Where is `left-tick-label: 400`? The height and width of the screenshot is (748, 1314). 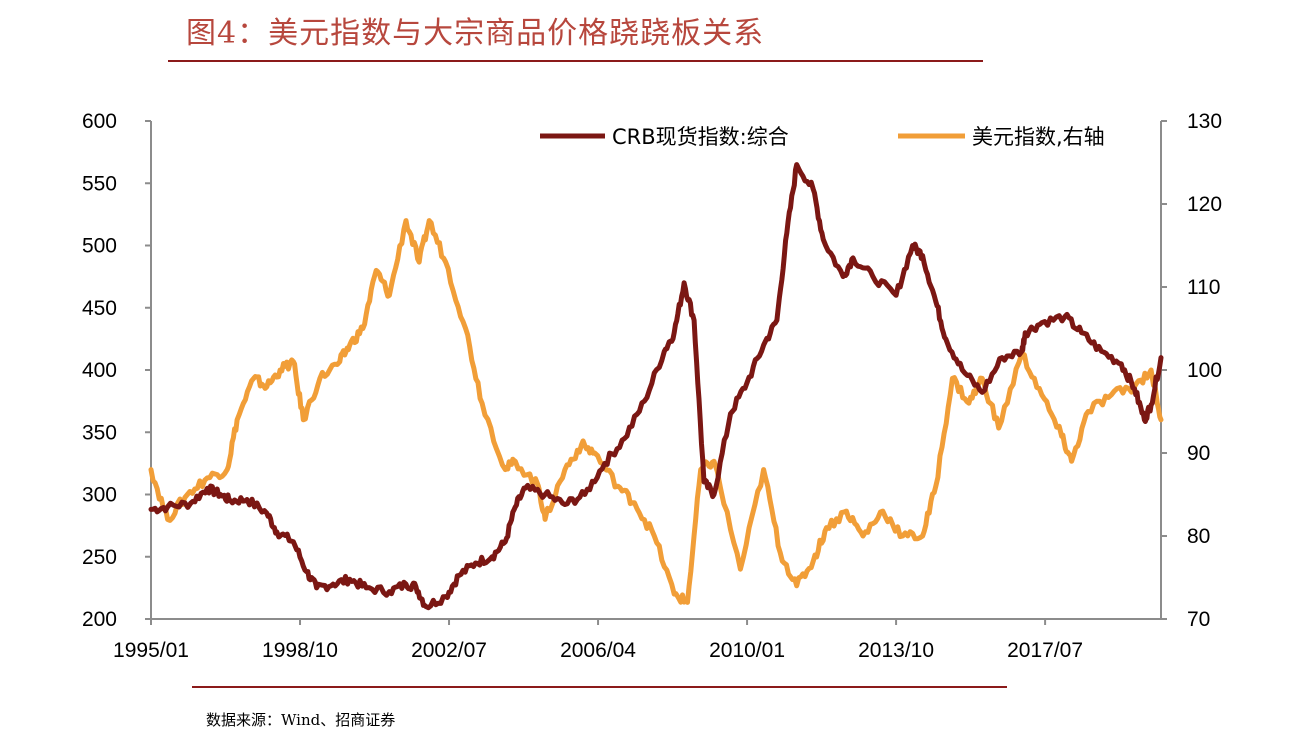 left-tick-label: 400 is located at coordinates (99, 370).